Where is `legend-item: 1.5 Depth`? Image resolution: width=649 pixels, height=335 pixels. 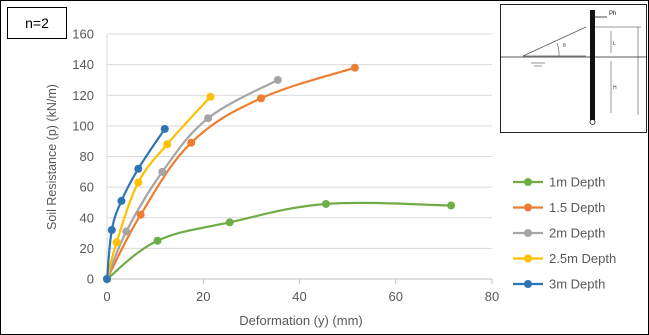
legend-item: 1.5 Depth is located at coordinates (559, 207).